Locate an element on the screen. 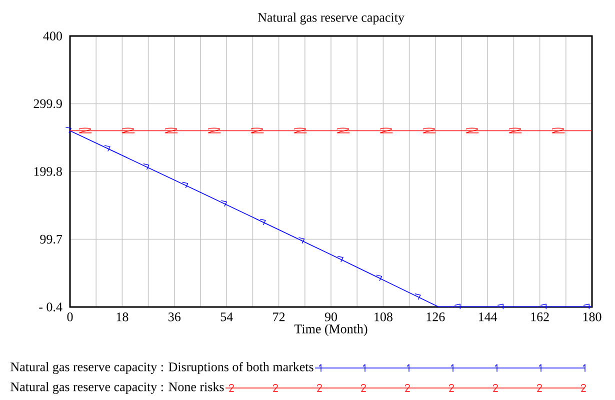 The image size is (615, 400). x-tick-label: 54 is located at coordinates (226, 317).